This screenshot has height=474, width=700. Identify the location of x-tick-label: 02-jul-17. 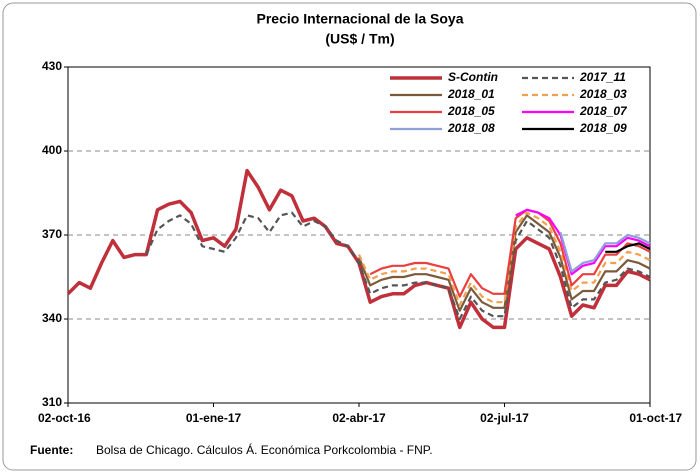
(504, 418).